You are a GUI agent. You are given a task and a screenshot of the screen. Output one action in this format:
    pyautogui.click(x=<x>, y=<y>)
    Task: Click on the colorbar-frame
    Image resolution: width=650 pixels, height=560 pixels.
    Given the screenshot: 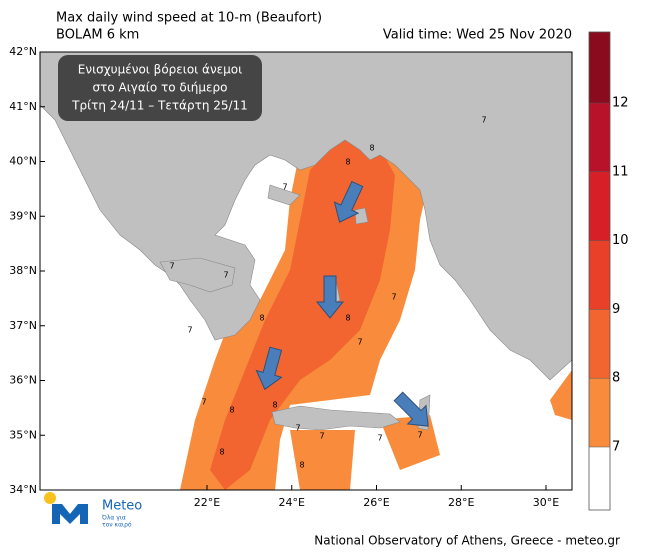 What is the action you would take?
    pyautogui.click(x=599, y=271)
    